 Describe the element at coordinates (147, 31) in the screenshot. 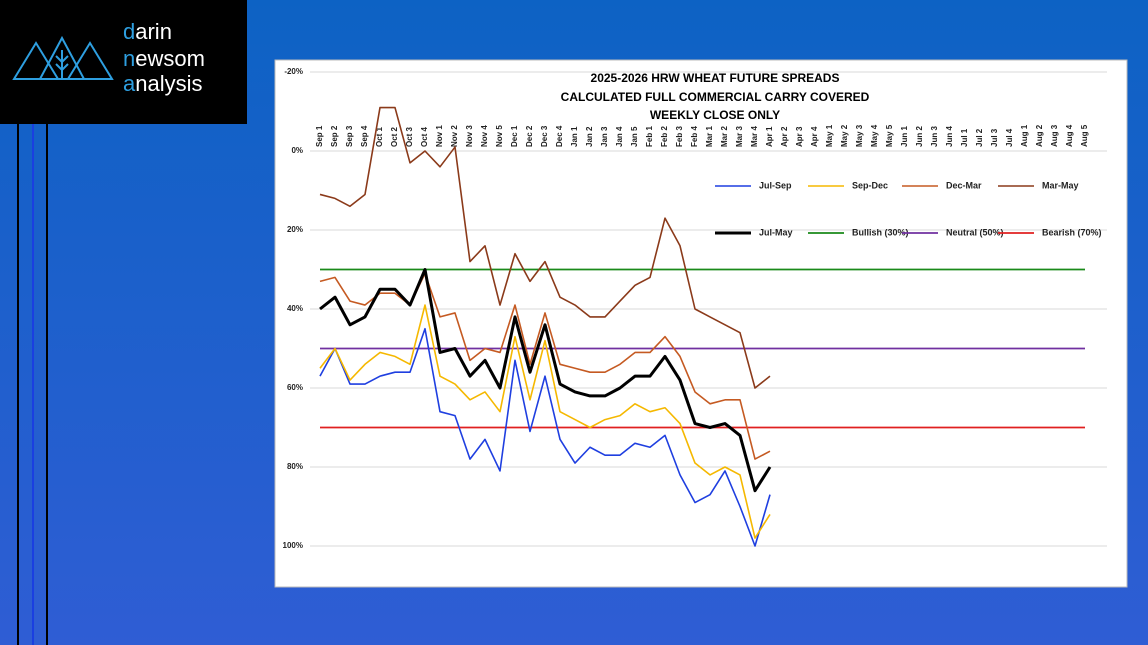

I see `logo-text: darin` at that location.